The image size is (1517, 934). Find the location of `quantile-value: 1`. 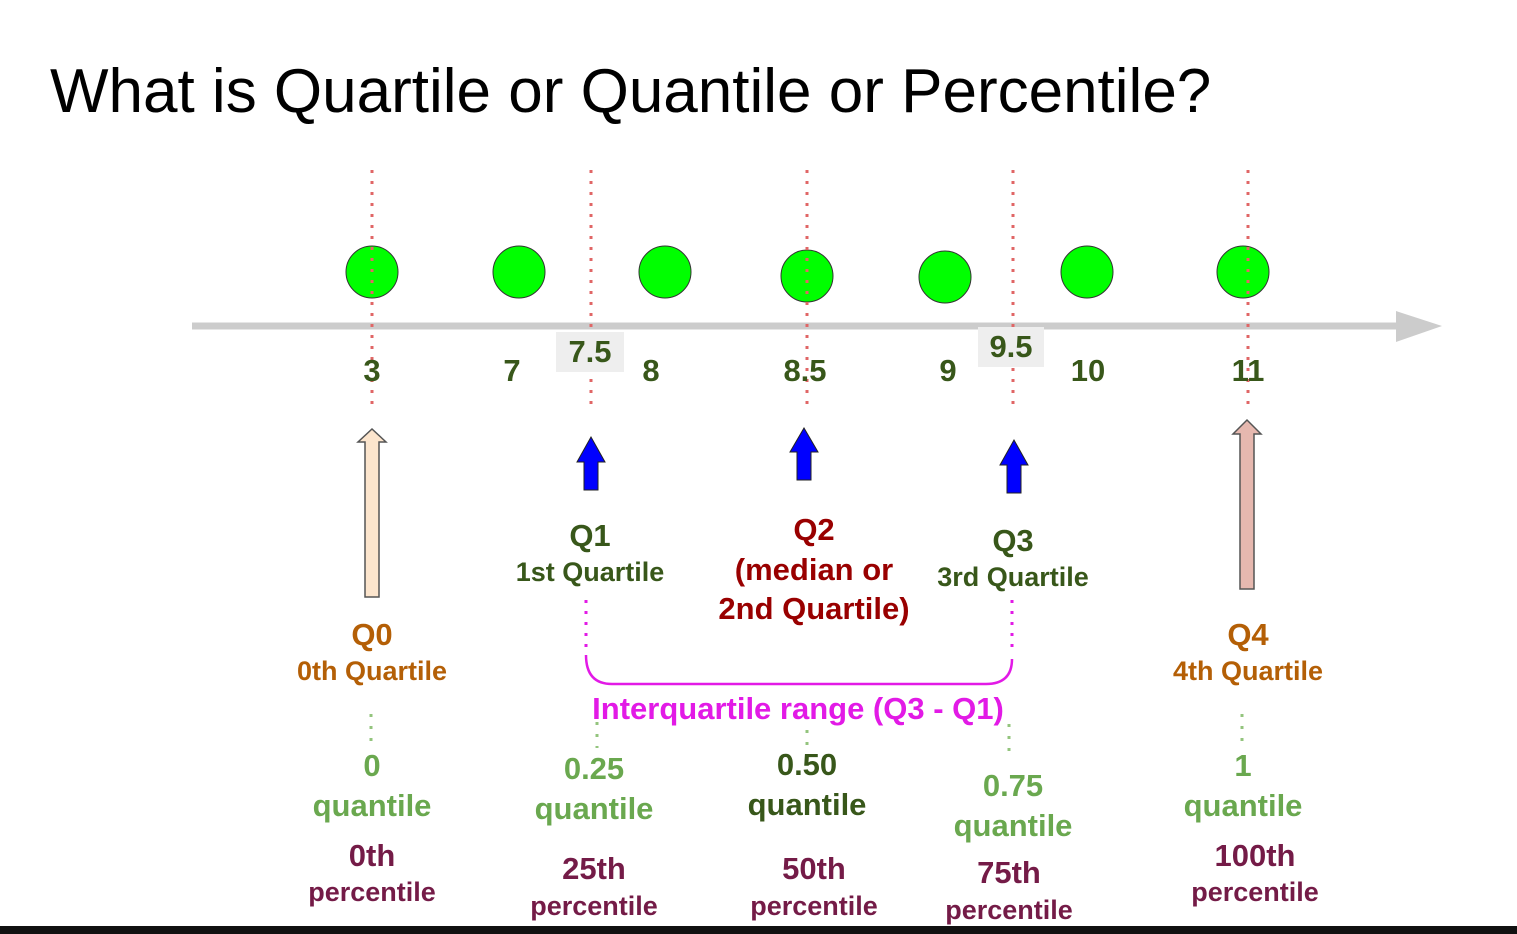

quantile-value: 1 is located at coordinates (1243, 765).